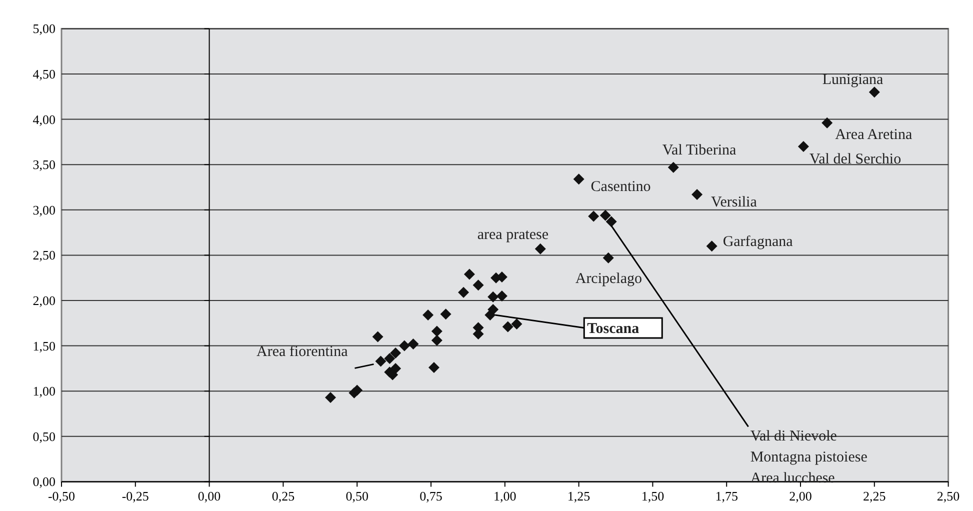 This screenshot has height=511, width=973. I want to click on annotation: Lunigiana, so click(853, 80).